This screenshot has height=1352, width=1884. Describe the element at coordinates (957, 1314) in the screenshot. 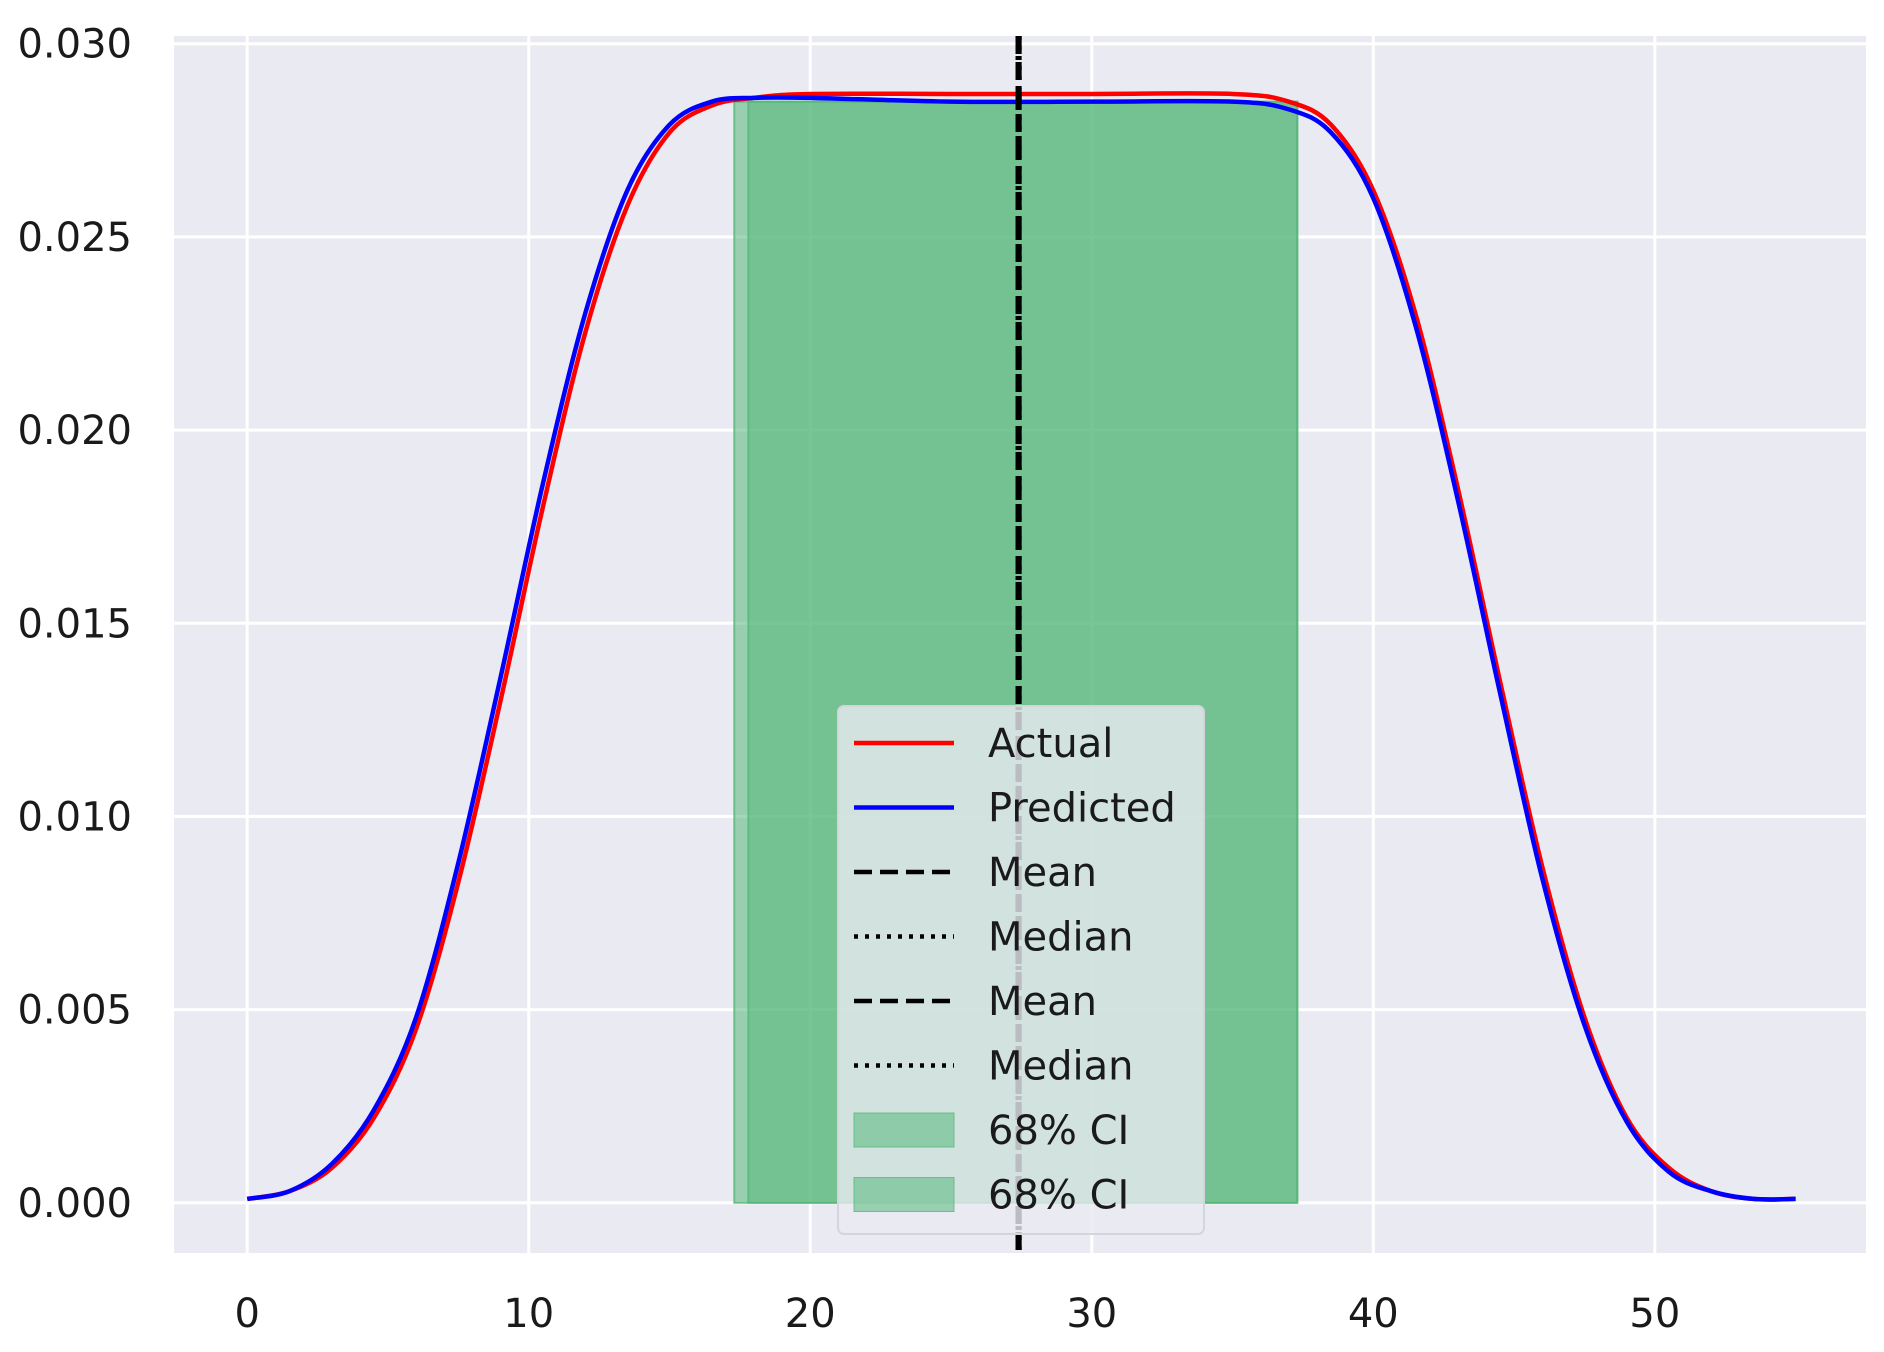

I see `x-axis-ticks: 0 10 20 30 40 50` at that location.